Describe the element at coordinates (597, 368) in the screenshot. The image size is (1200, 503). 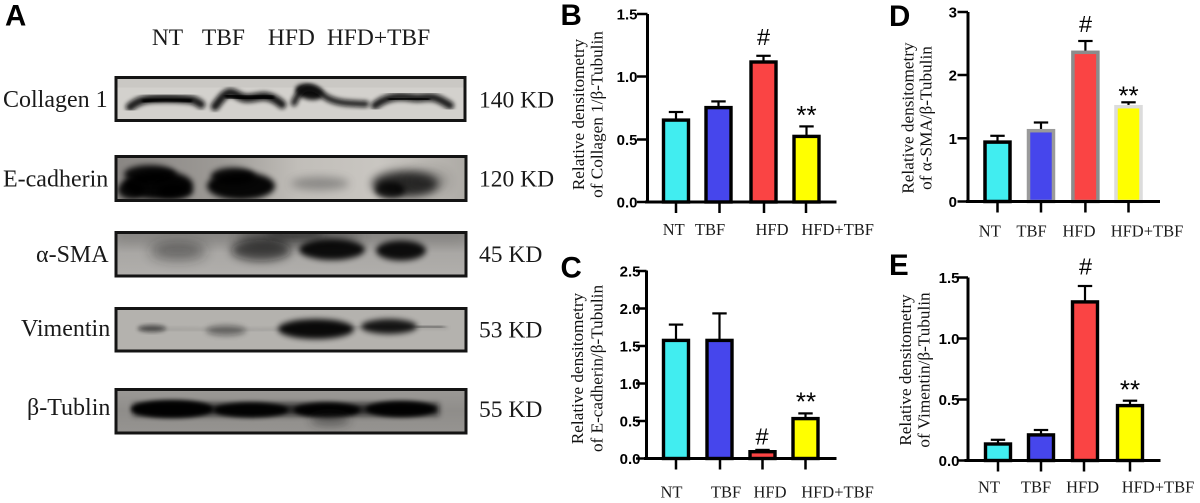
I see `svg-text: of E-cadherin/β-Tubulin` at that location.